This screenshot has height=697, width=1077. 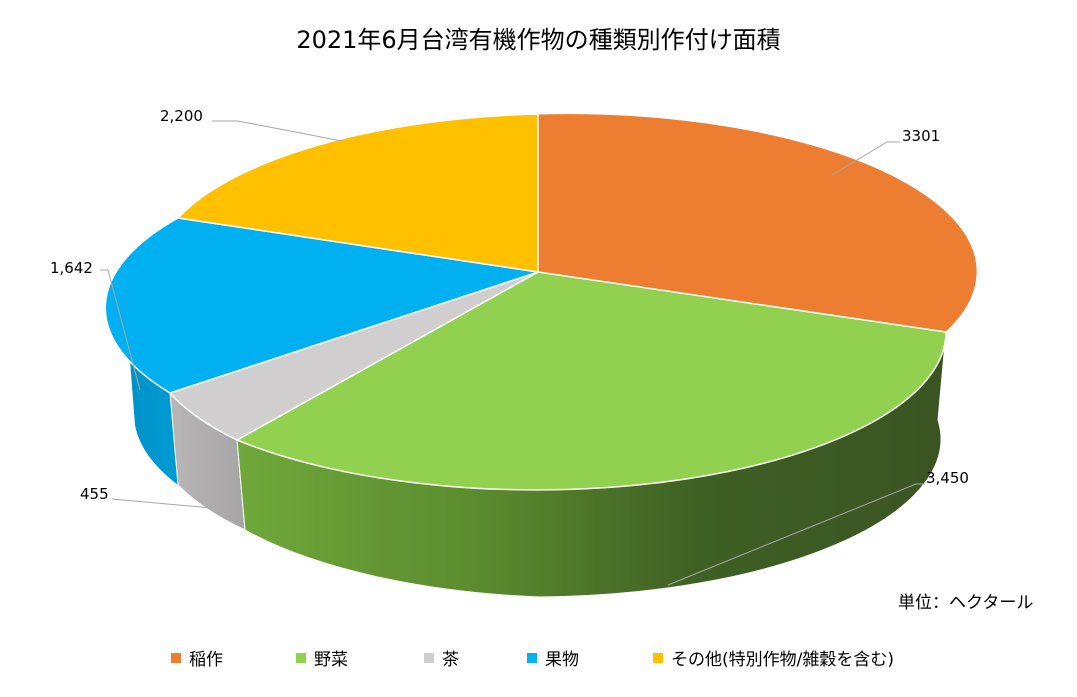 What do you see at coordinates (353, 356) in the screenshot?
I see `slice-tea` at bounding box center [353, 356].